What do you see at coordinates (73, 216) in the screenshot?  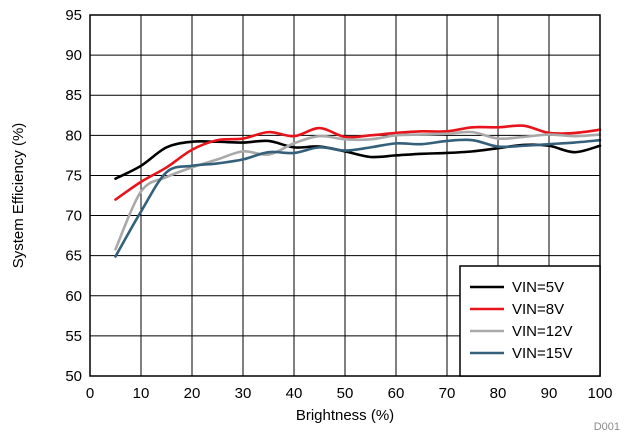 I see `y-tick-label: 70` at bounding box center [73, 216].